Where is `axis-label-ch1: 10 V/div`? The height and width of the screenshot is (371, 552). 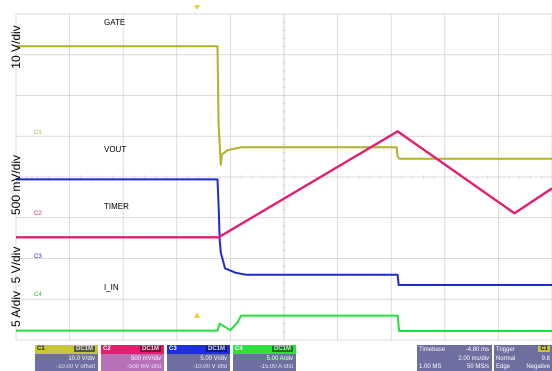 axis-label-ch1: 10 V/div is located at coordinates (16, 47).